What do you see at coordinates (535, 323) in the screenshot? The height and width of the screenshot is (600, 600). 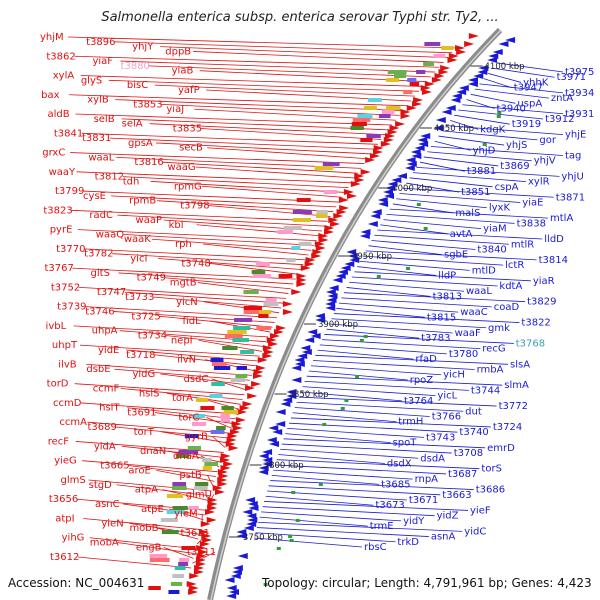 I see `reverse-gene-label: t3822` at bounding box center [535, 323].